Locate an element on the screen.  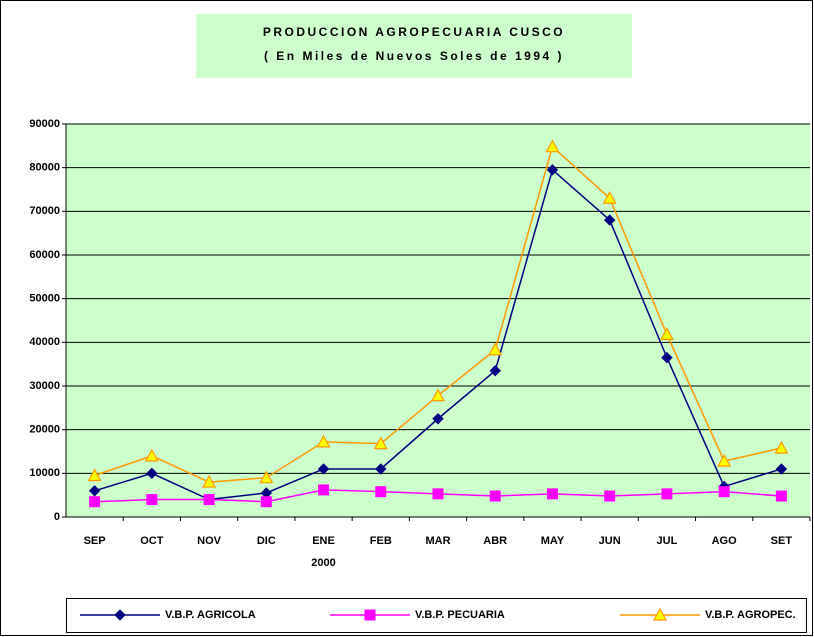
x-tick-label: ABR is located at coordinates (495, 541).